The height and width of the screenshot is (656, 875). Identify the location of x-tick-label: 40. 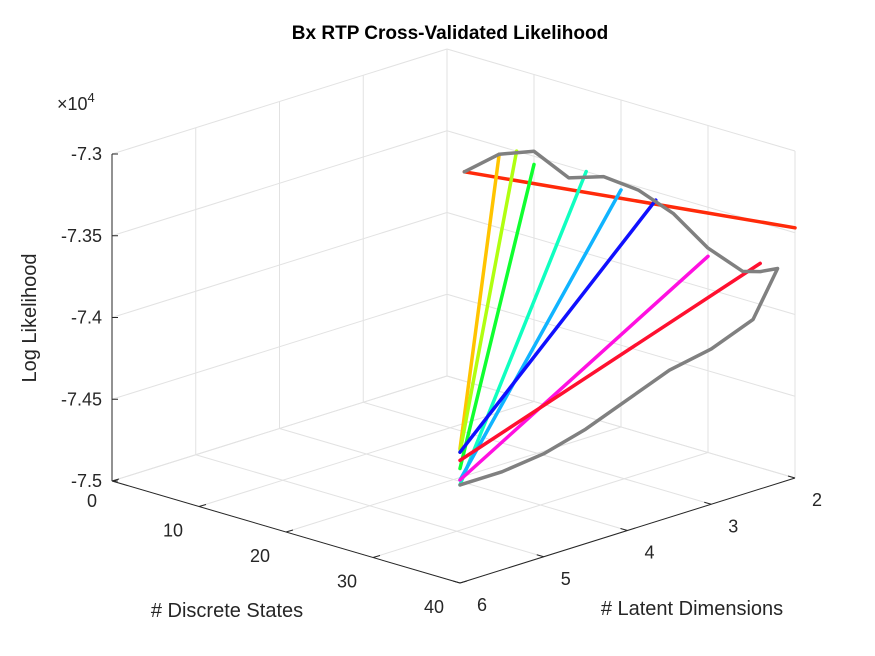
(434, 607).